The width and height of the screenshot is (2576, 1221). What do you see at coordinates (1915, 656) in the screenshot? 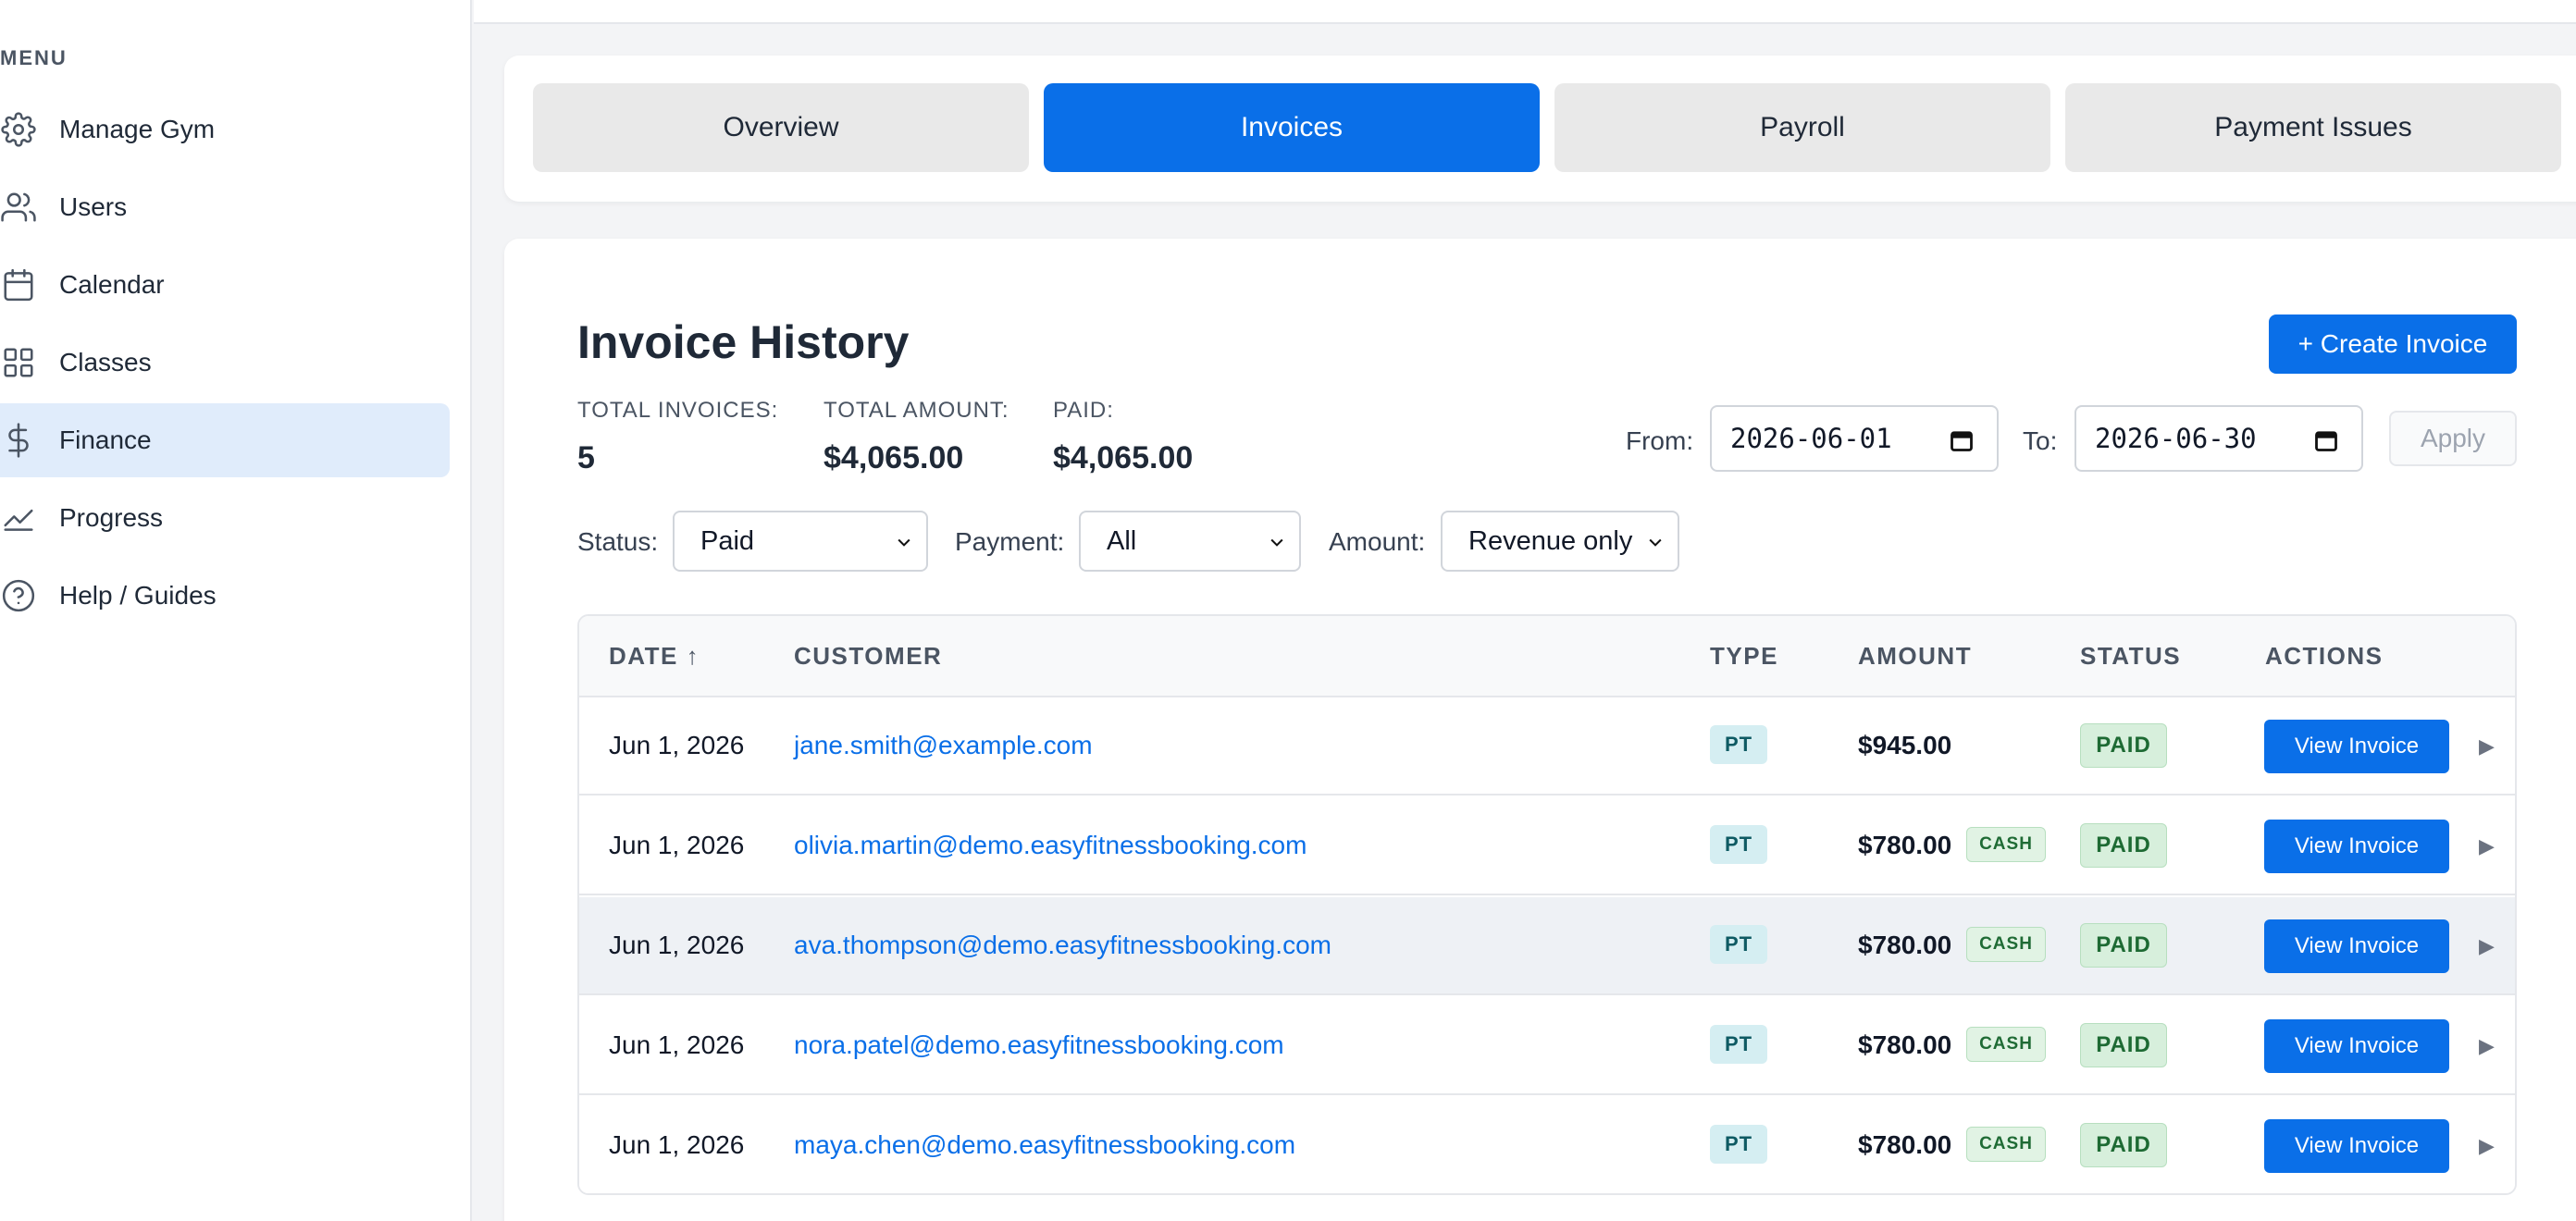
I see `column-amount: AMOUNT` at bounding box center [1915, 656].